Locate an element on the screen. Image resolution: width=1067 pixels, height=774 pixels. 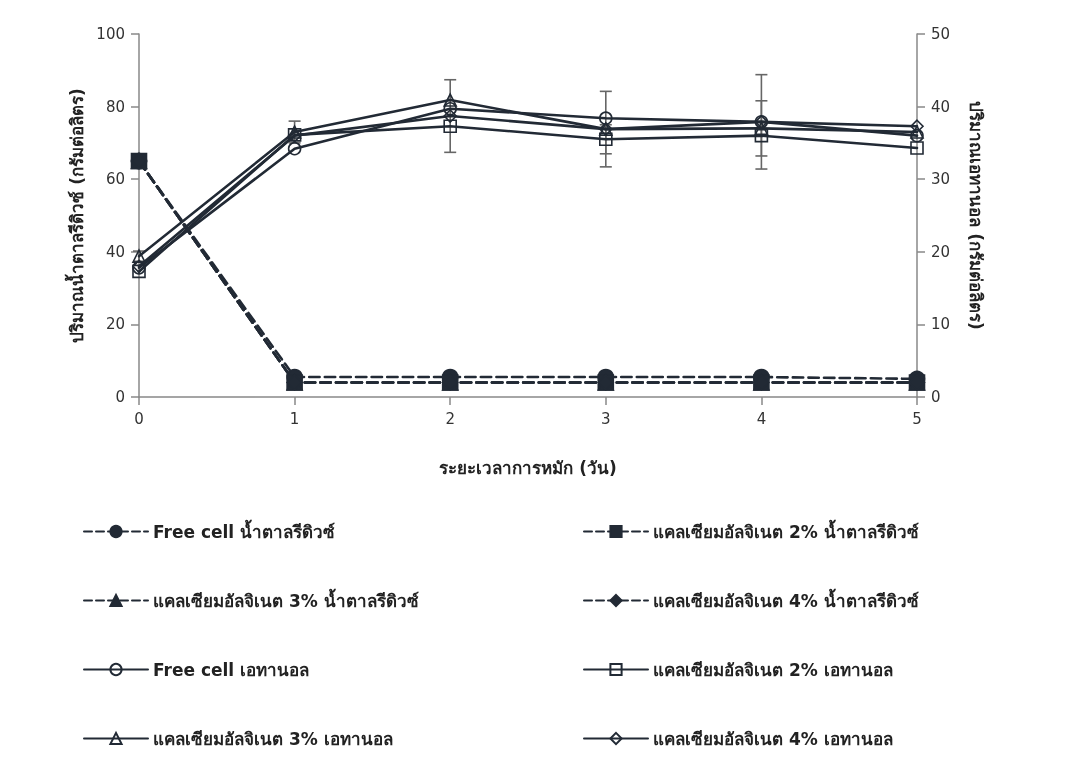
legend-label: แคลเซียมอัลจิเนต 3% เอทานอล is located at coordinates (273, 738).